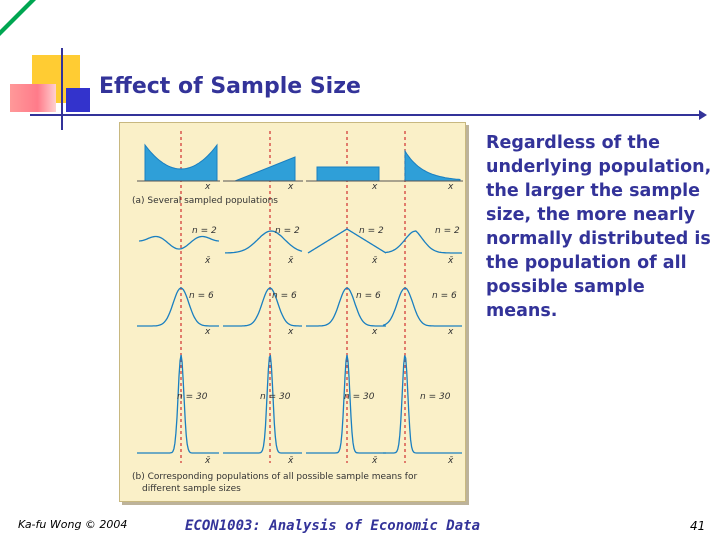 This screenshot has height=540, width=720. Describe the element at coordinates (444, 296) in the screenshot. I see `label-n6-4: n = 6` at that location.